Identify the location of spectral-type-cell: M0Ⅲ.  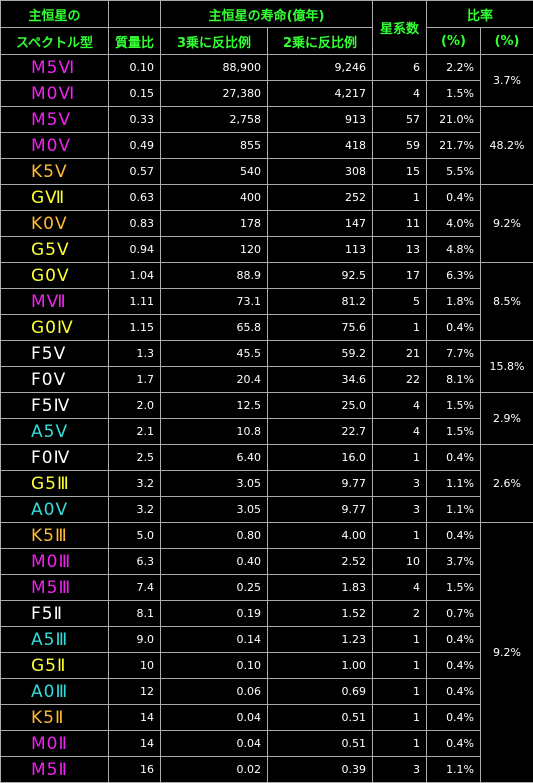
(54, 561).